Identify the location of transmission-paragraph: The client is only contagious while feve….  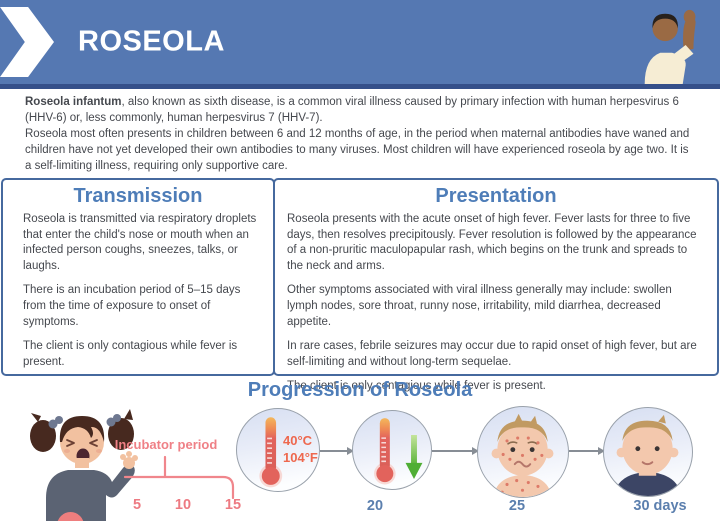
(130, 354).